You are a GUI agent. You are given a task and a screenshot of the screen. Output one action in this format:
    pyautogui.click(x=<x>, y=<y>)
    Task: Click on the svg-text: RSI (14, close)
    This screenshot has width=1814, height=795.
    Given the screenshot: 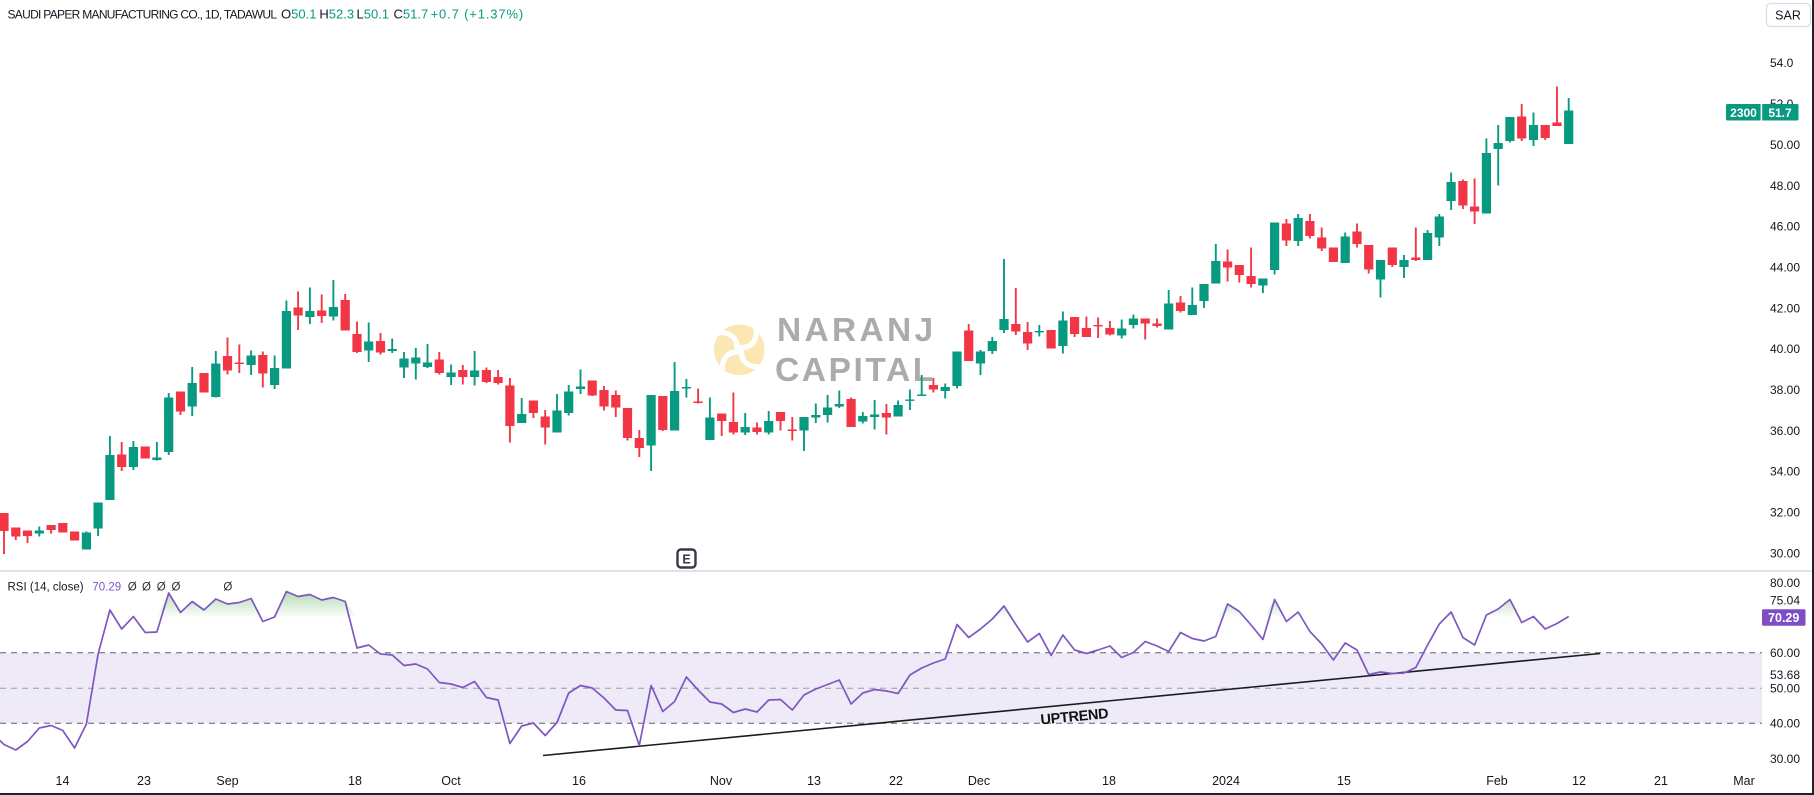 What is the action you would take?
    pyautogui.click(x=46, y=588)
    